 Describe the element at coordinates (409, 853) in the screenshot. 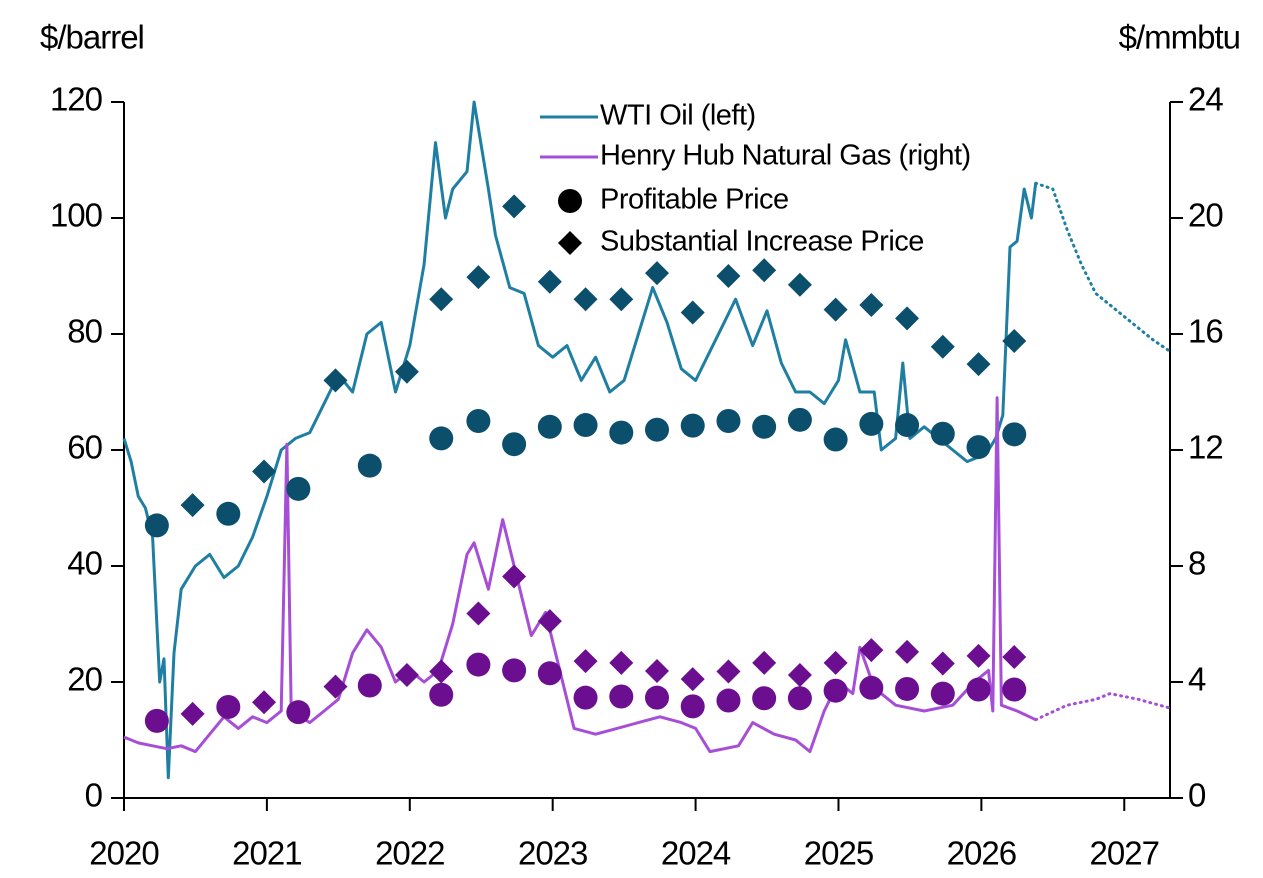

I see `x-tick-label: 2022` at that location.